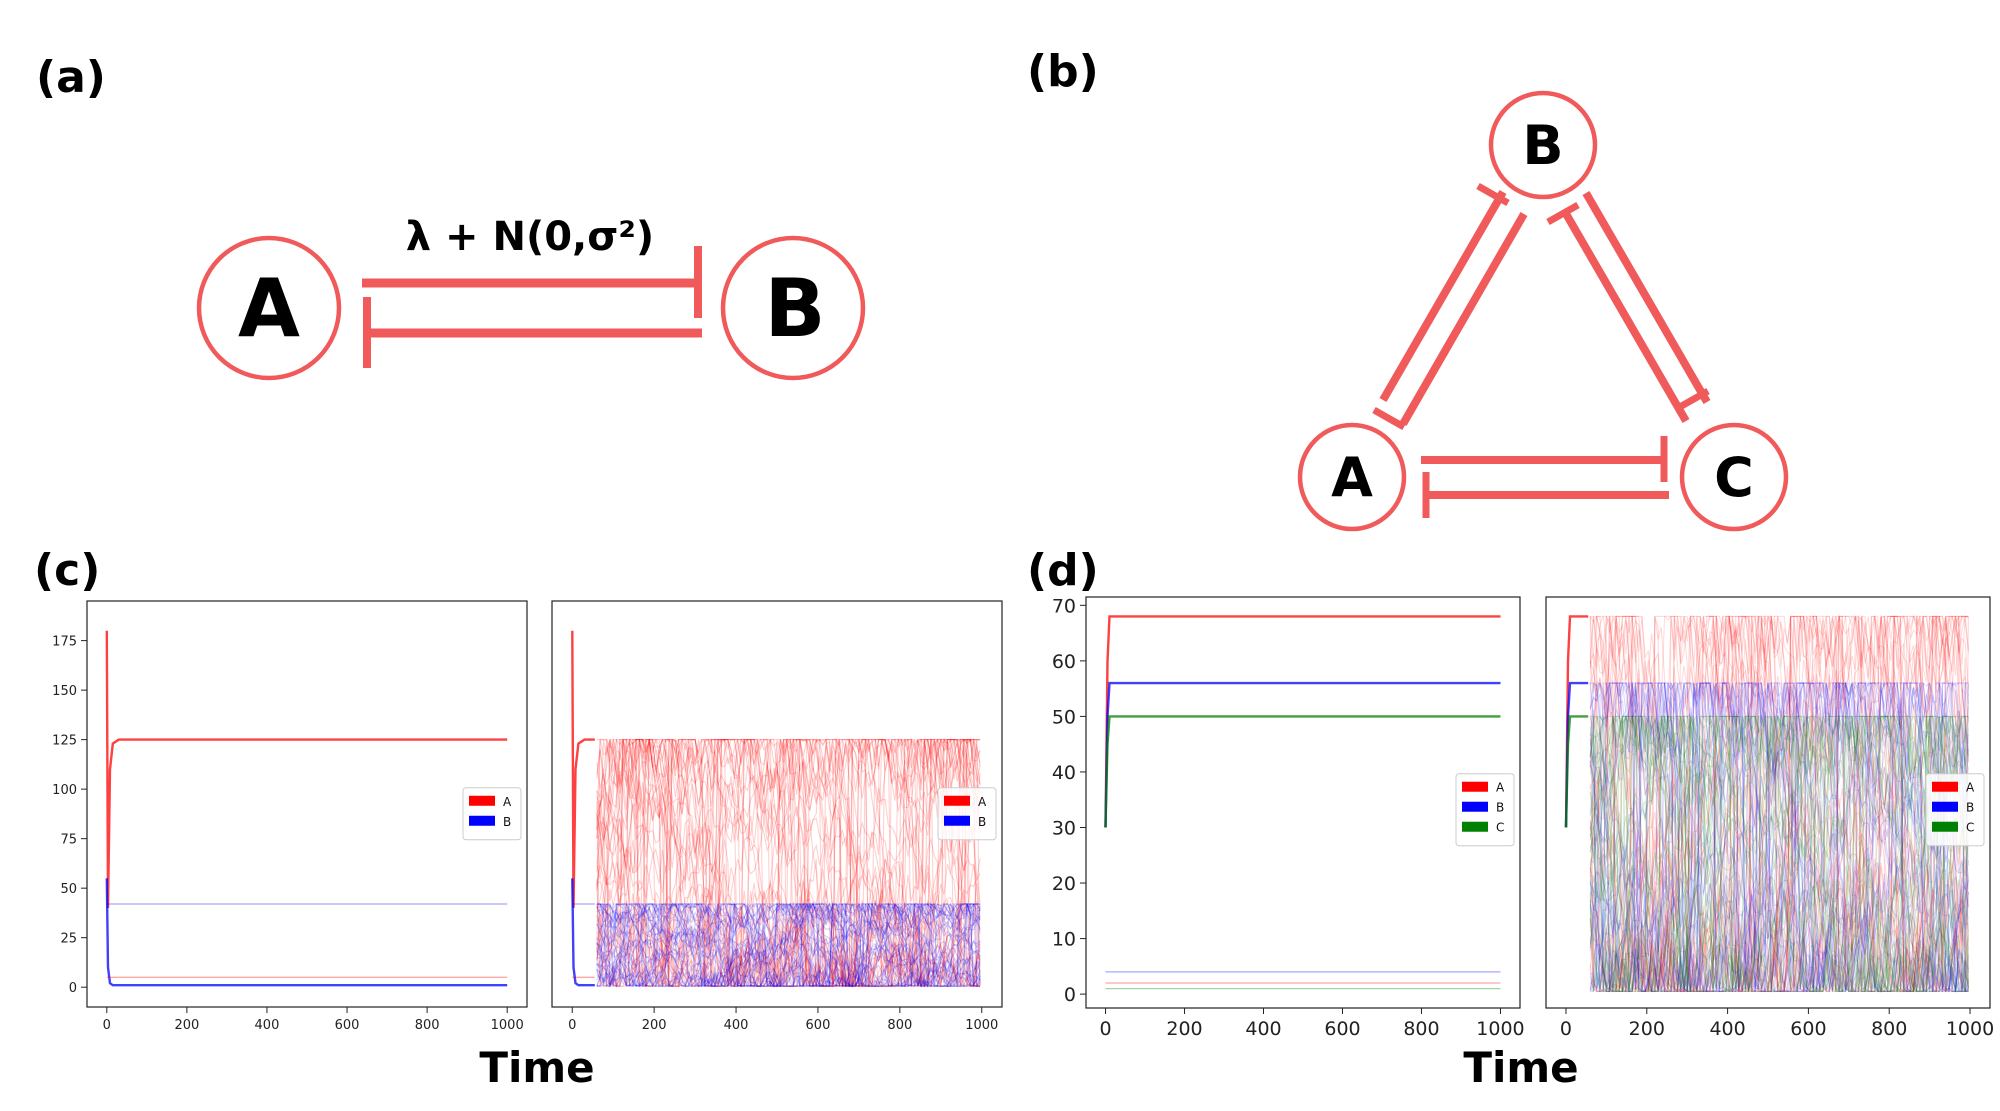  What do you see at coordinates (1064, 884) in the screenshot?
I see `y-tick-label: 20` at bounding box center [1064, 884].